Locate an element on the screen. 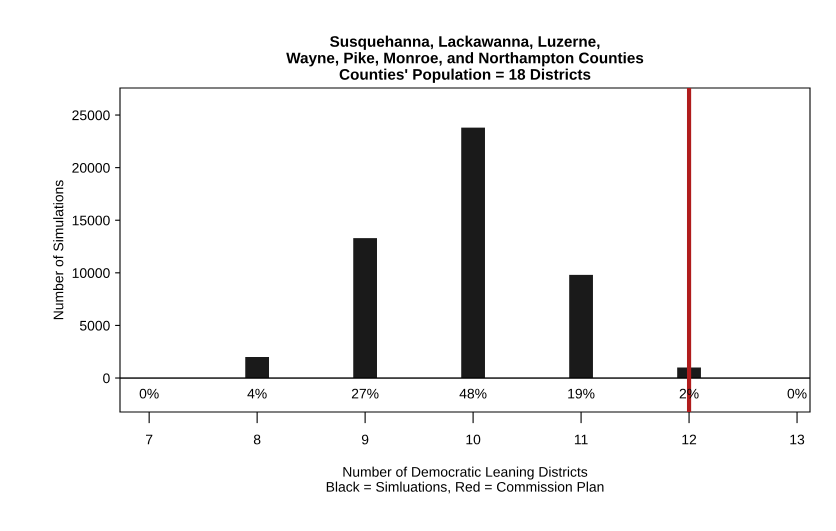 This screenshot has height=531, width=836. annotation: 27% is located at coordinates (365, 393).